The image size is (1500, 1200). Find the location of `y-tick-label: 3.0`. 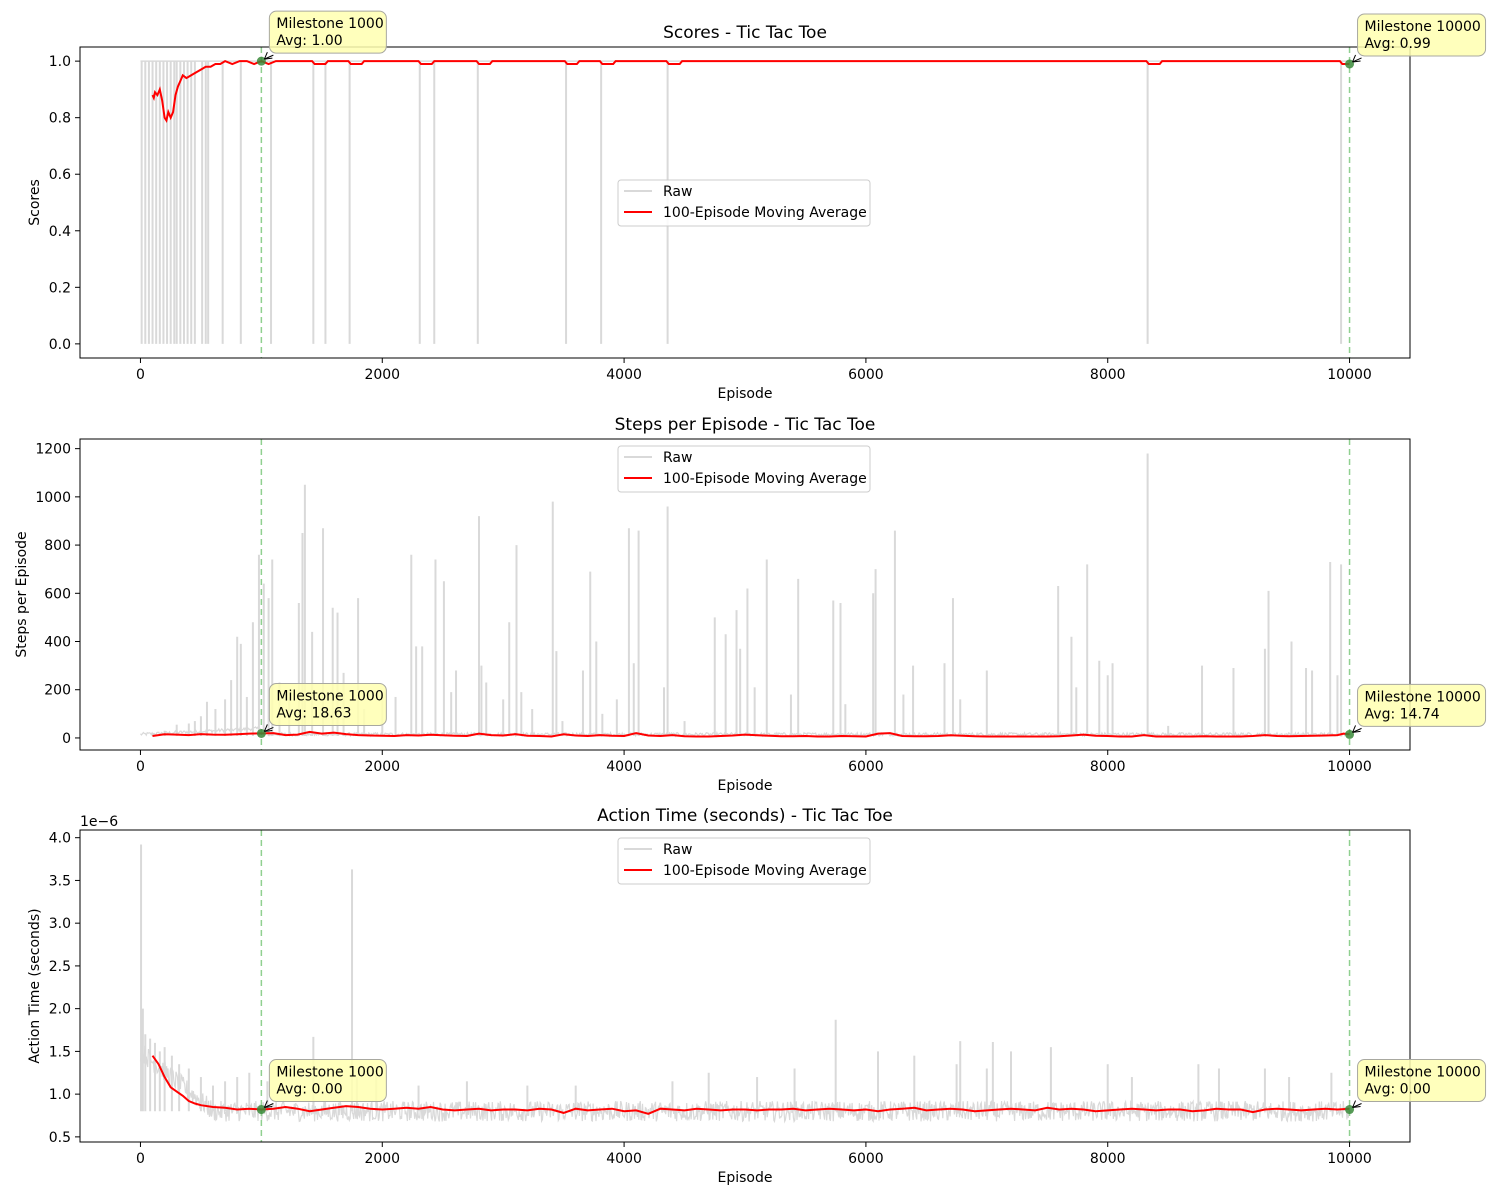

y-tick-label: 3.0 is located at coordinates (60, 924).